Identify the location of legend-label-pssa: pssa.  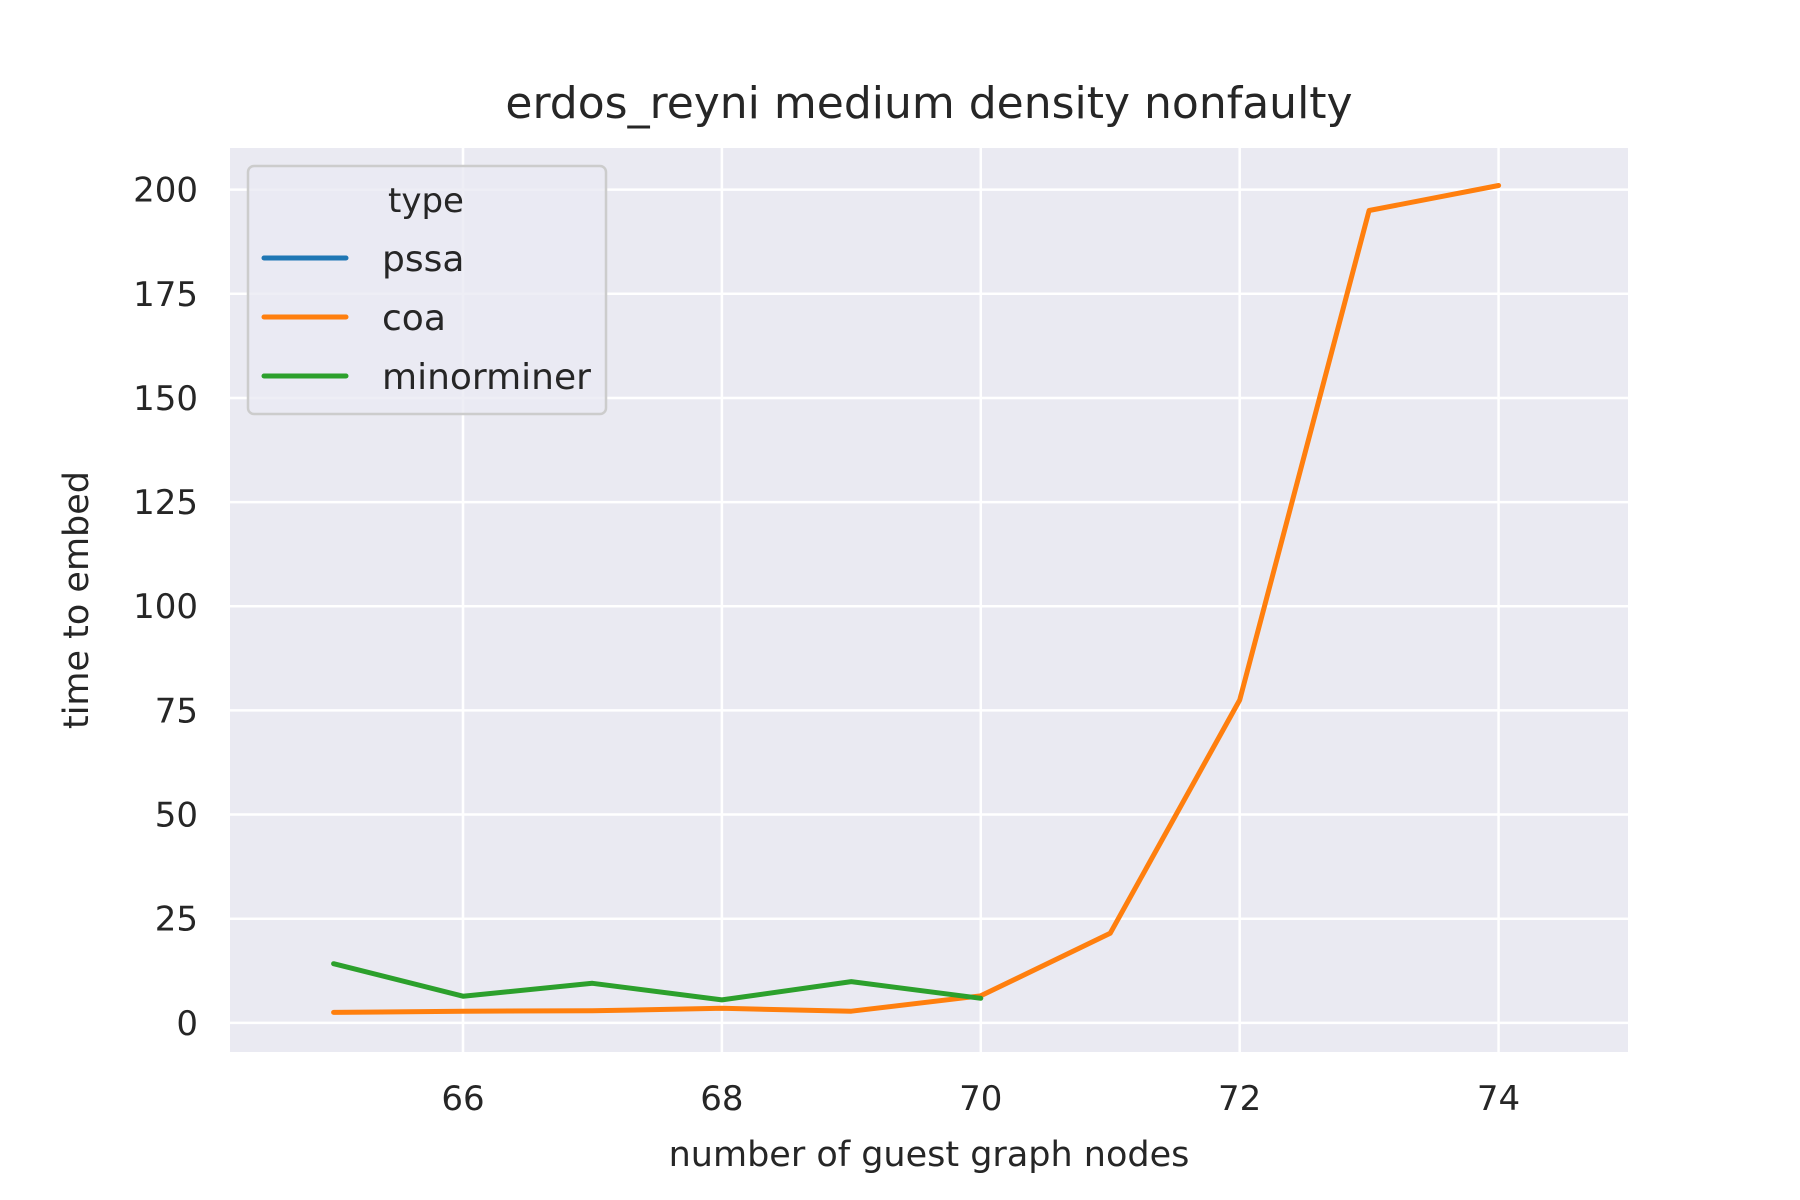
(423, 259).